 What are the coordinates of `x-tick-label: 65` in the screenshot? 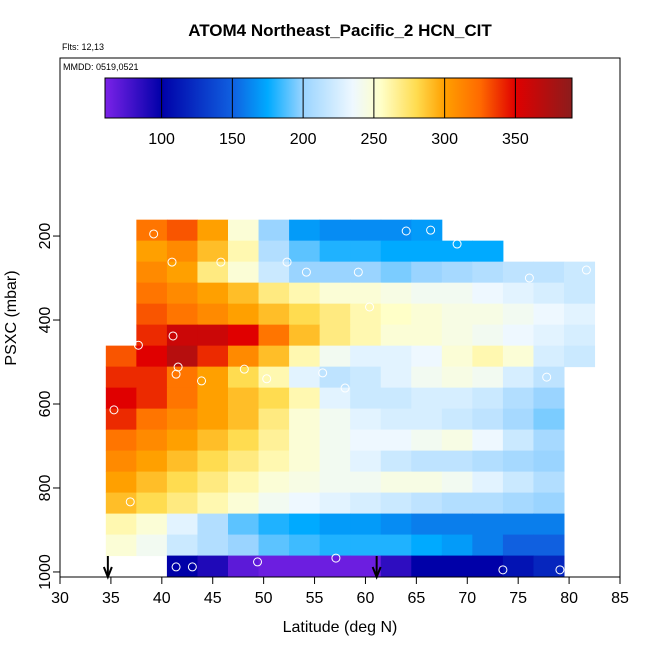 It's located at (416, 598).